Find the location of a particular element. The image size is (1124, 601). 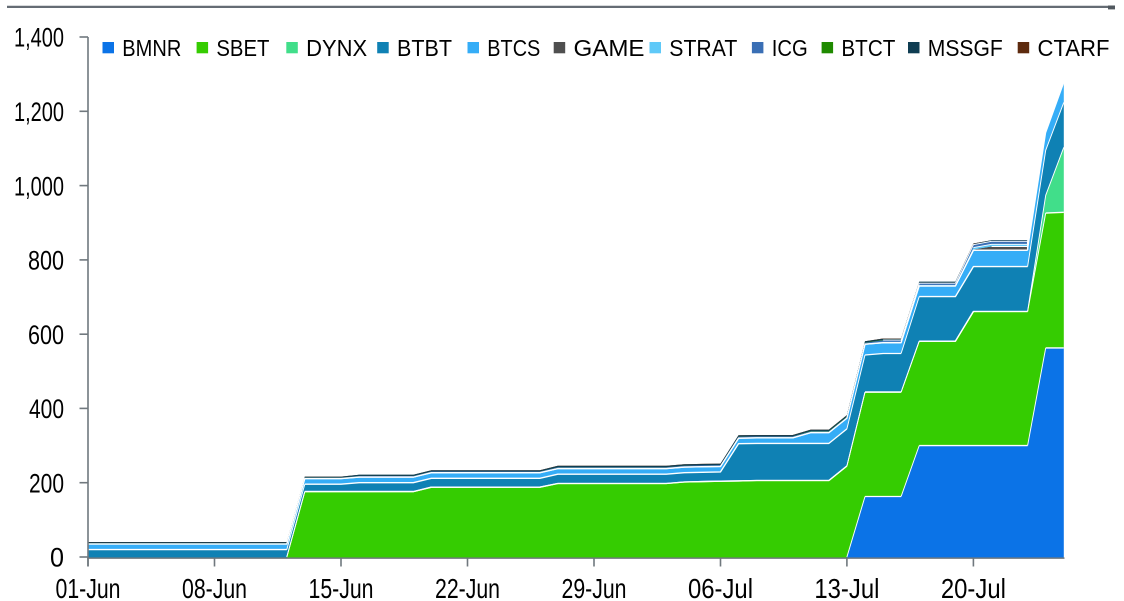

svg-text: 29-Jun is located at coordinates (594, 587).